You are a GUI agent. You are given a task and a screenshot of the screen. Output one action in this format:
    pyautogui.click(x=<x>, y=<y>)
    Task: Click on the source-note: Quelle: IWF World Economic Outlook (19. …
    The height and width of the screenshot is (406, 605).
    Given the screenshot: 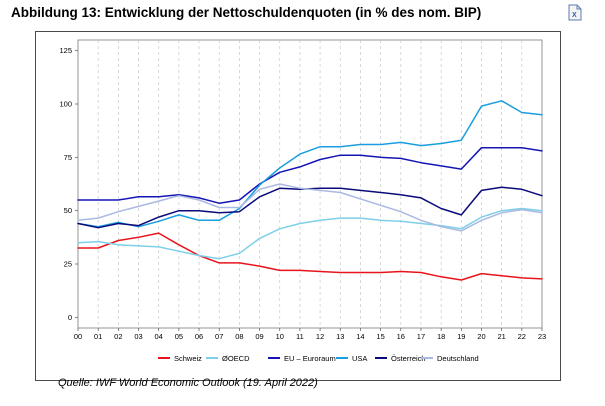 What is the action you would take?
    pyautogui.click(x=188, y=383)
    